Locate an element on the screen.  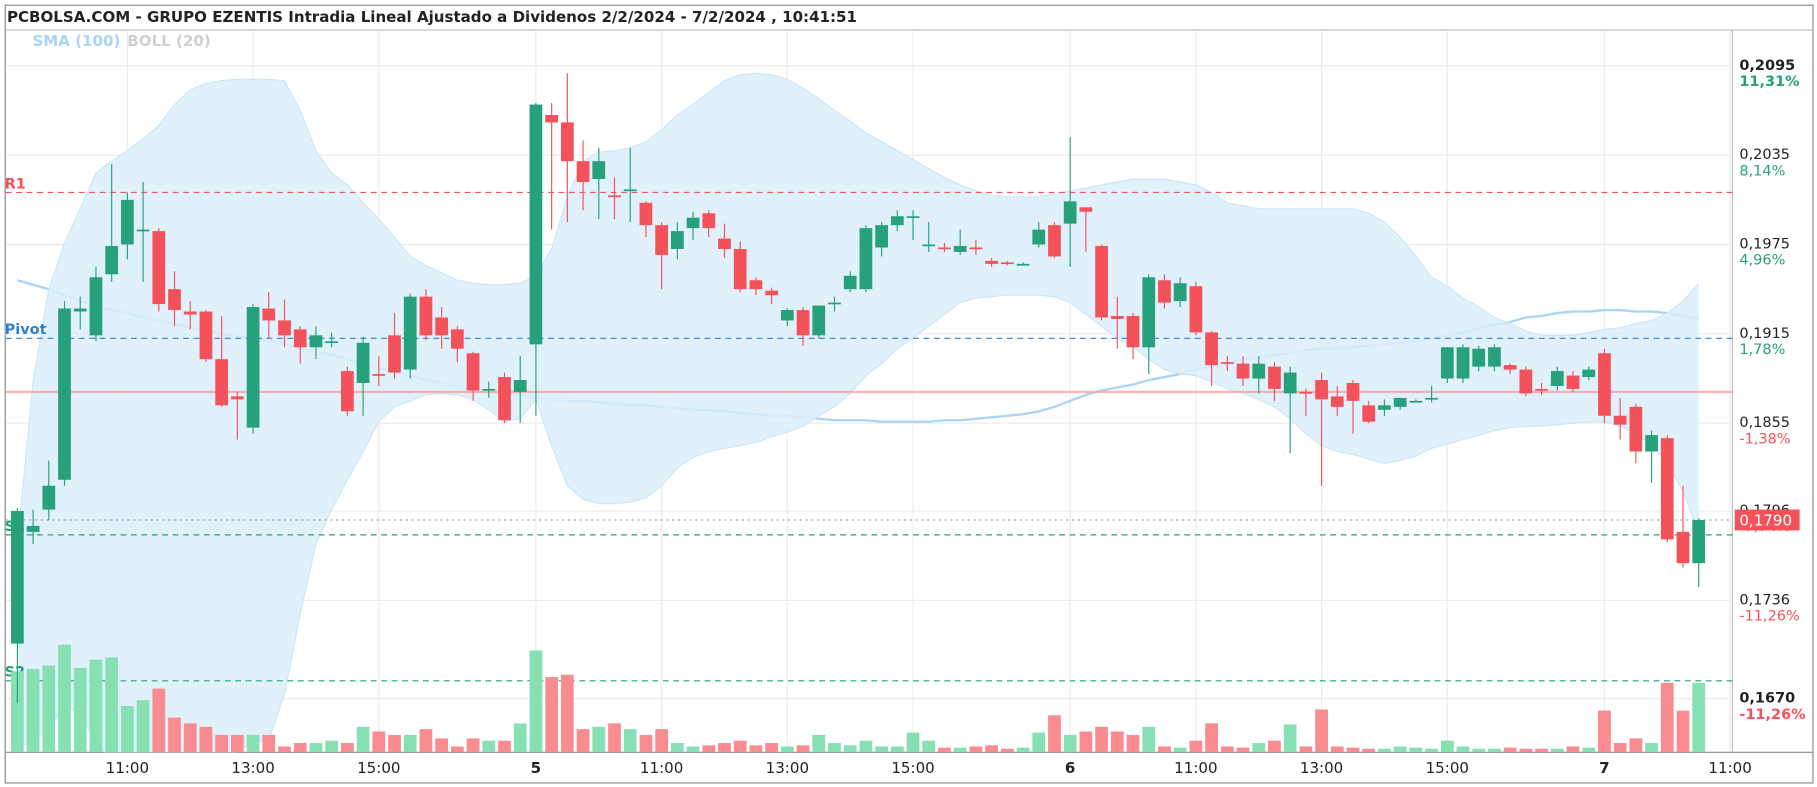
last-price-label: 0,1790 is located at coordinates (1765, 521).